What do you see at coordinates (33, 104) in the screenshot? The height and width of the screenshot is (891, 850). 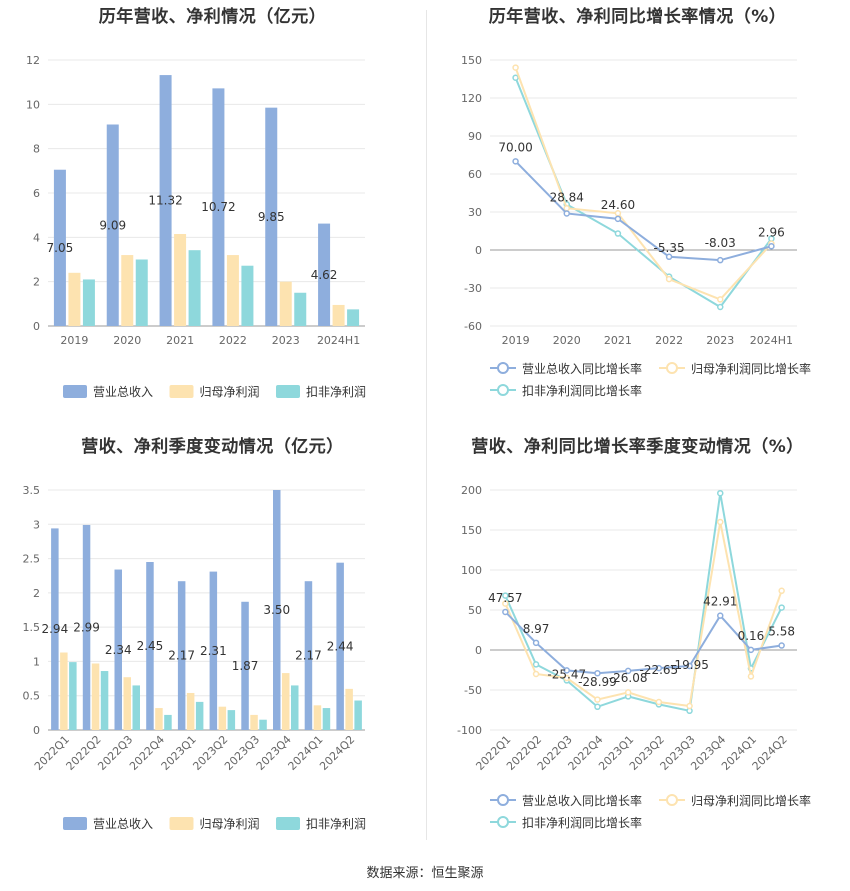 I see `y-tick-label: 10` at bounding box center [33, 104].